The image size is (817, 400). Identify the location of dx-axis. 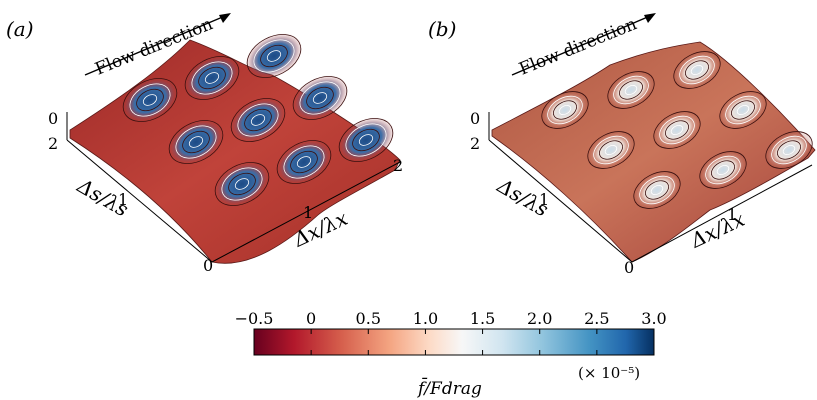
(722, 213).